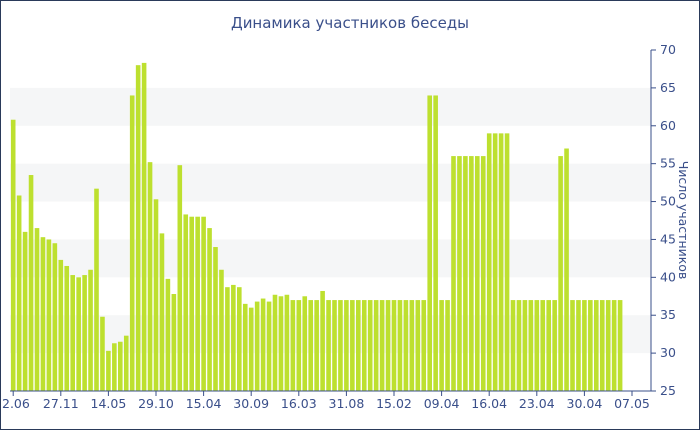 This screenshot has height=430, width=700. What do you see at coordinates (394, 403) in the screenshot?
I see `x-tick-label: 15.02` at bounding box center [394, 403].